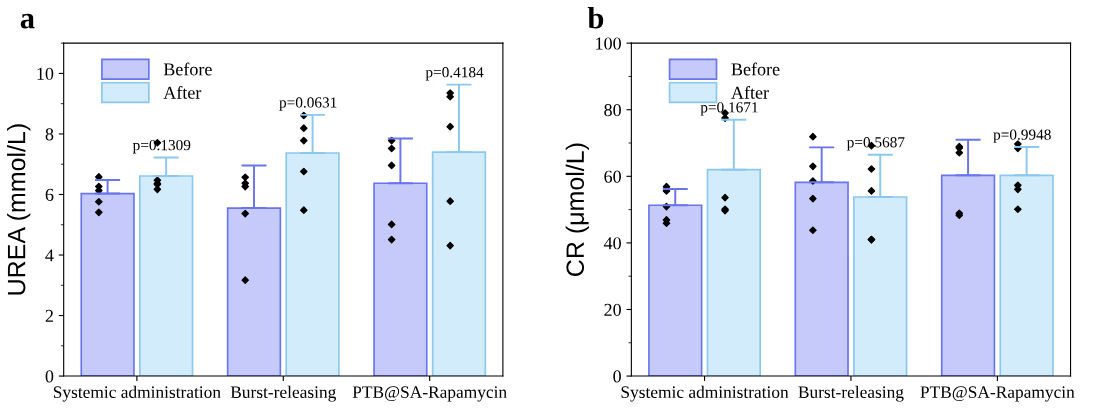 The width and height of the screenshot is (1098, 411). What do you see at coordinates (19, 209) in the screenshot?
I see `y-axis-title: UREA (mmol/L)` at bounding box center [19, 209].